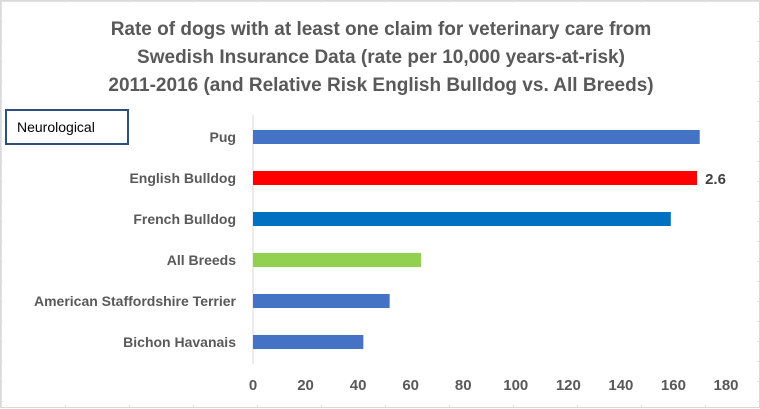  Describe the element at coordinates (410, 385) in the screenshot. I see `x-tick-label: 60` at that location.